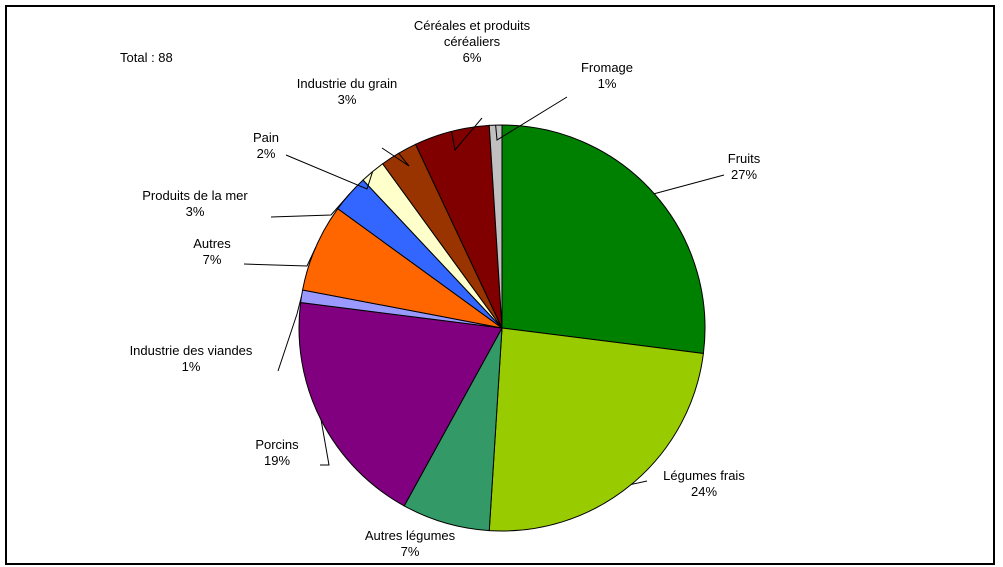 The width and height of the screenshot is (1003, 567). Describe the element at coordinates (410, 535) in the screenshot. I see `slice-name-label: Autres légumes` at that location.